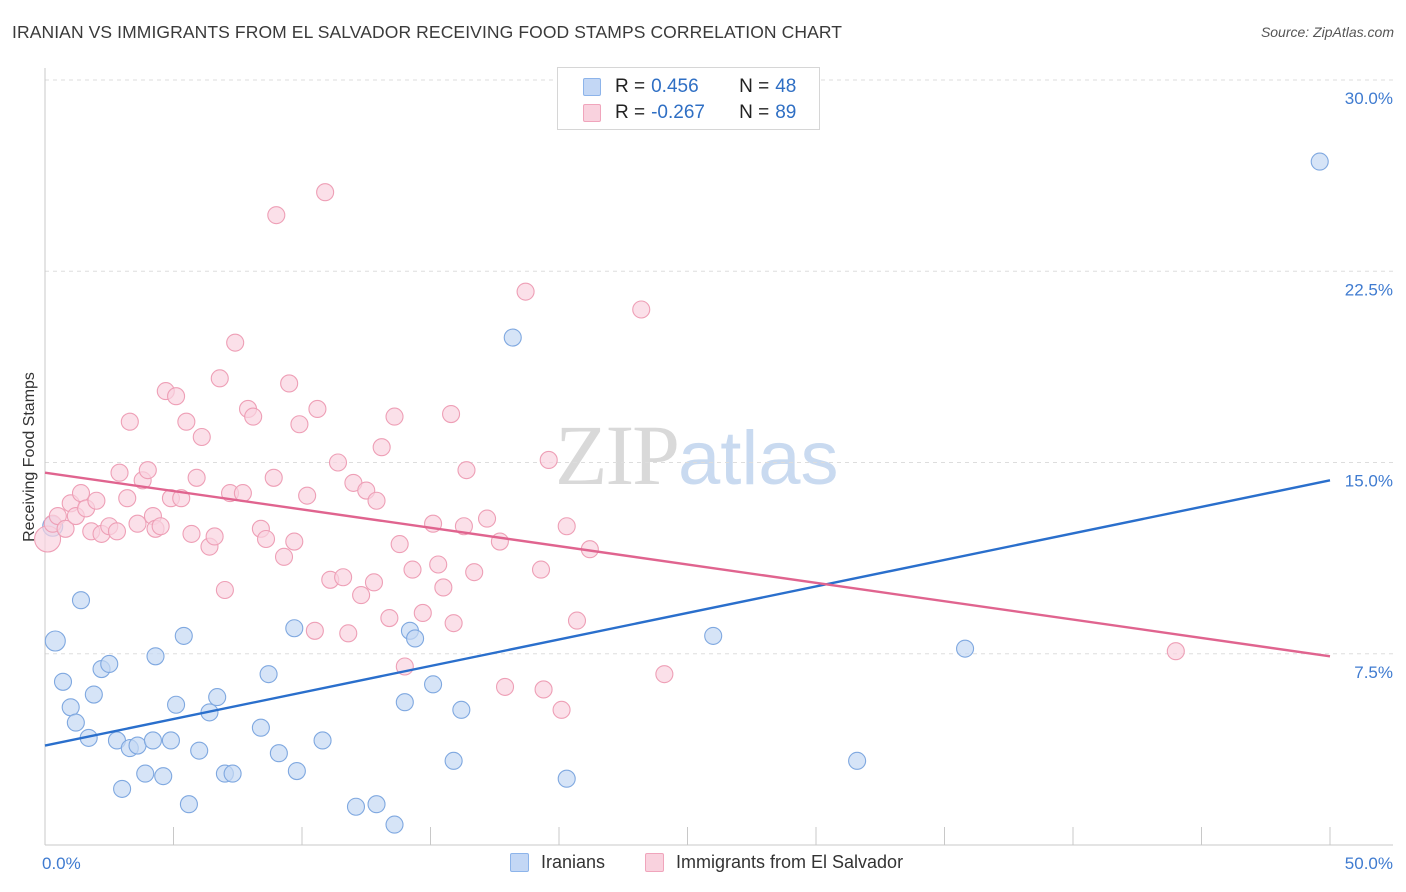  Describe the element at coordinates (1369, 481) in the screenshot. I see `y-tick-label: 15.0%` at that location.